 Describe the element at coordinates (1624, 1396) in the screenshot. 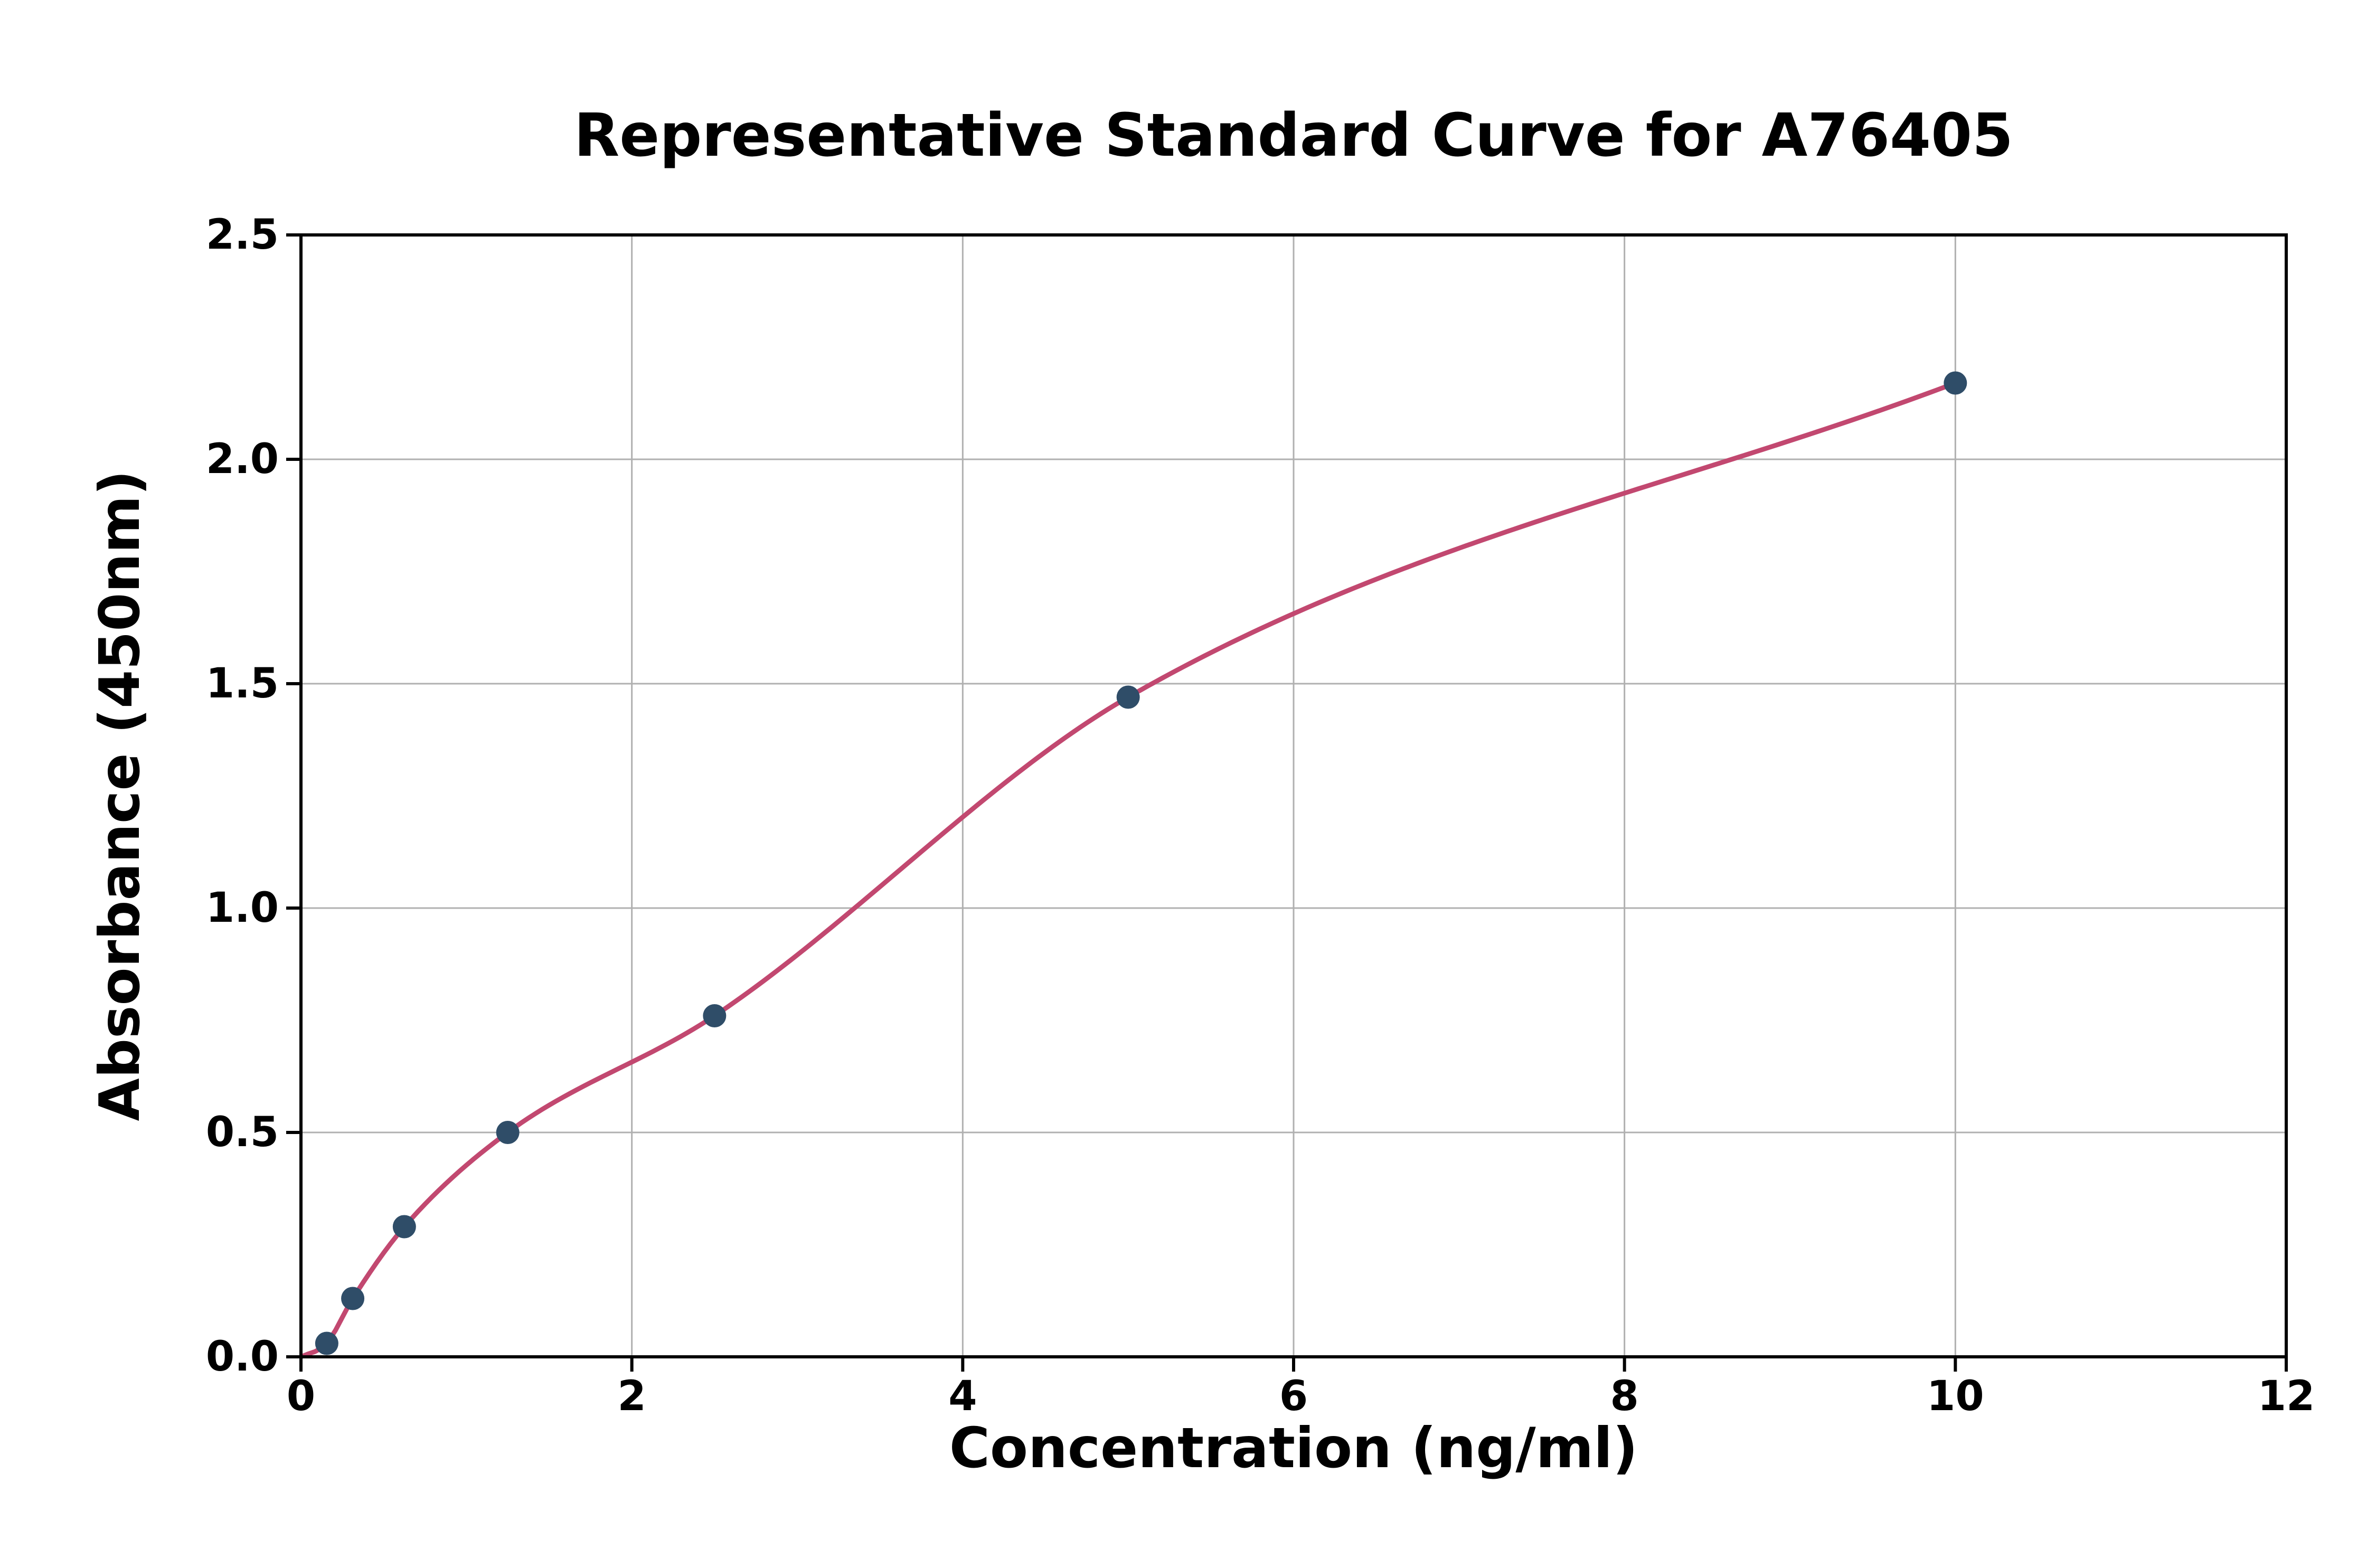

I see `x-tick-label: 8` at that location.